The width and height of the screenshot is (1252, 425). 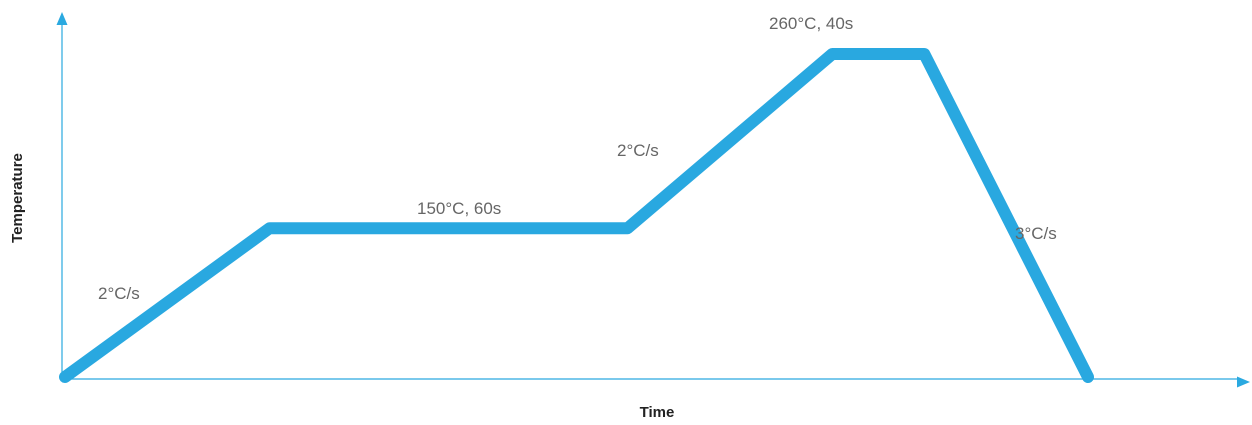 I want to click on y-axis-label: Temperature, so click(x=17, y=198).